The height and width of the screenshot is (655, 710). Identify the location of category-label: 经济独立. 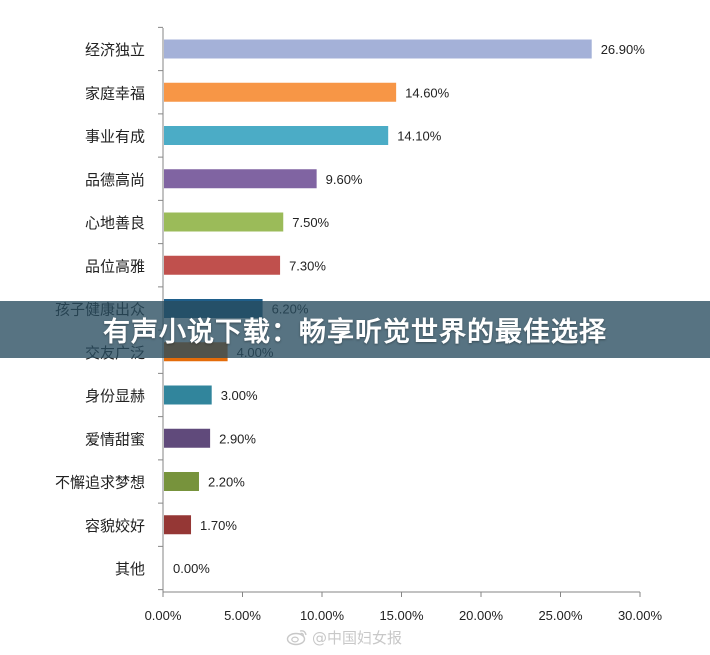
(115, 50).